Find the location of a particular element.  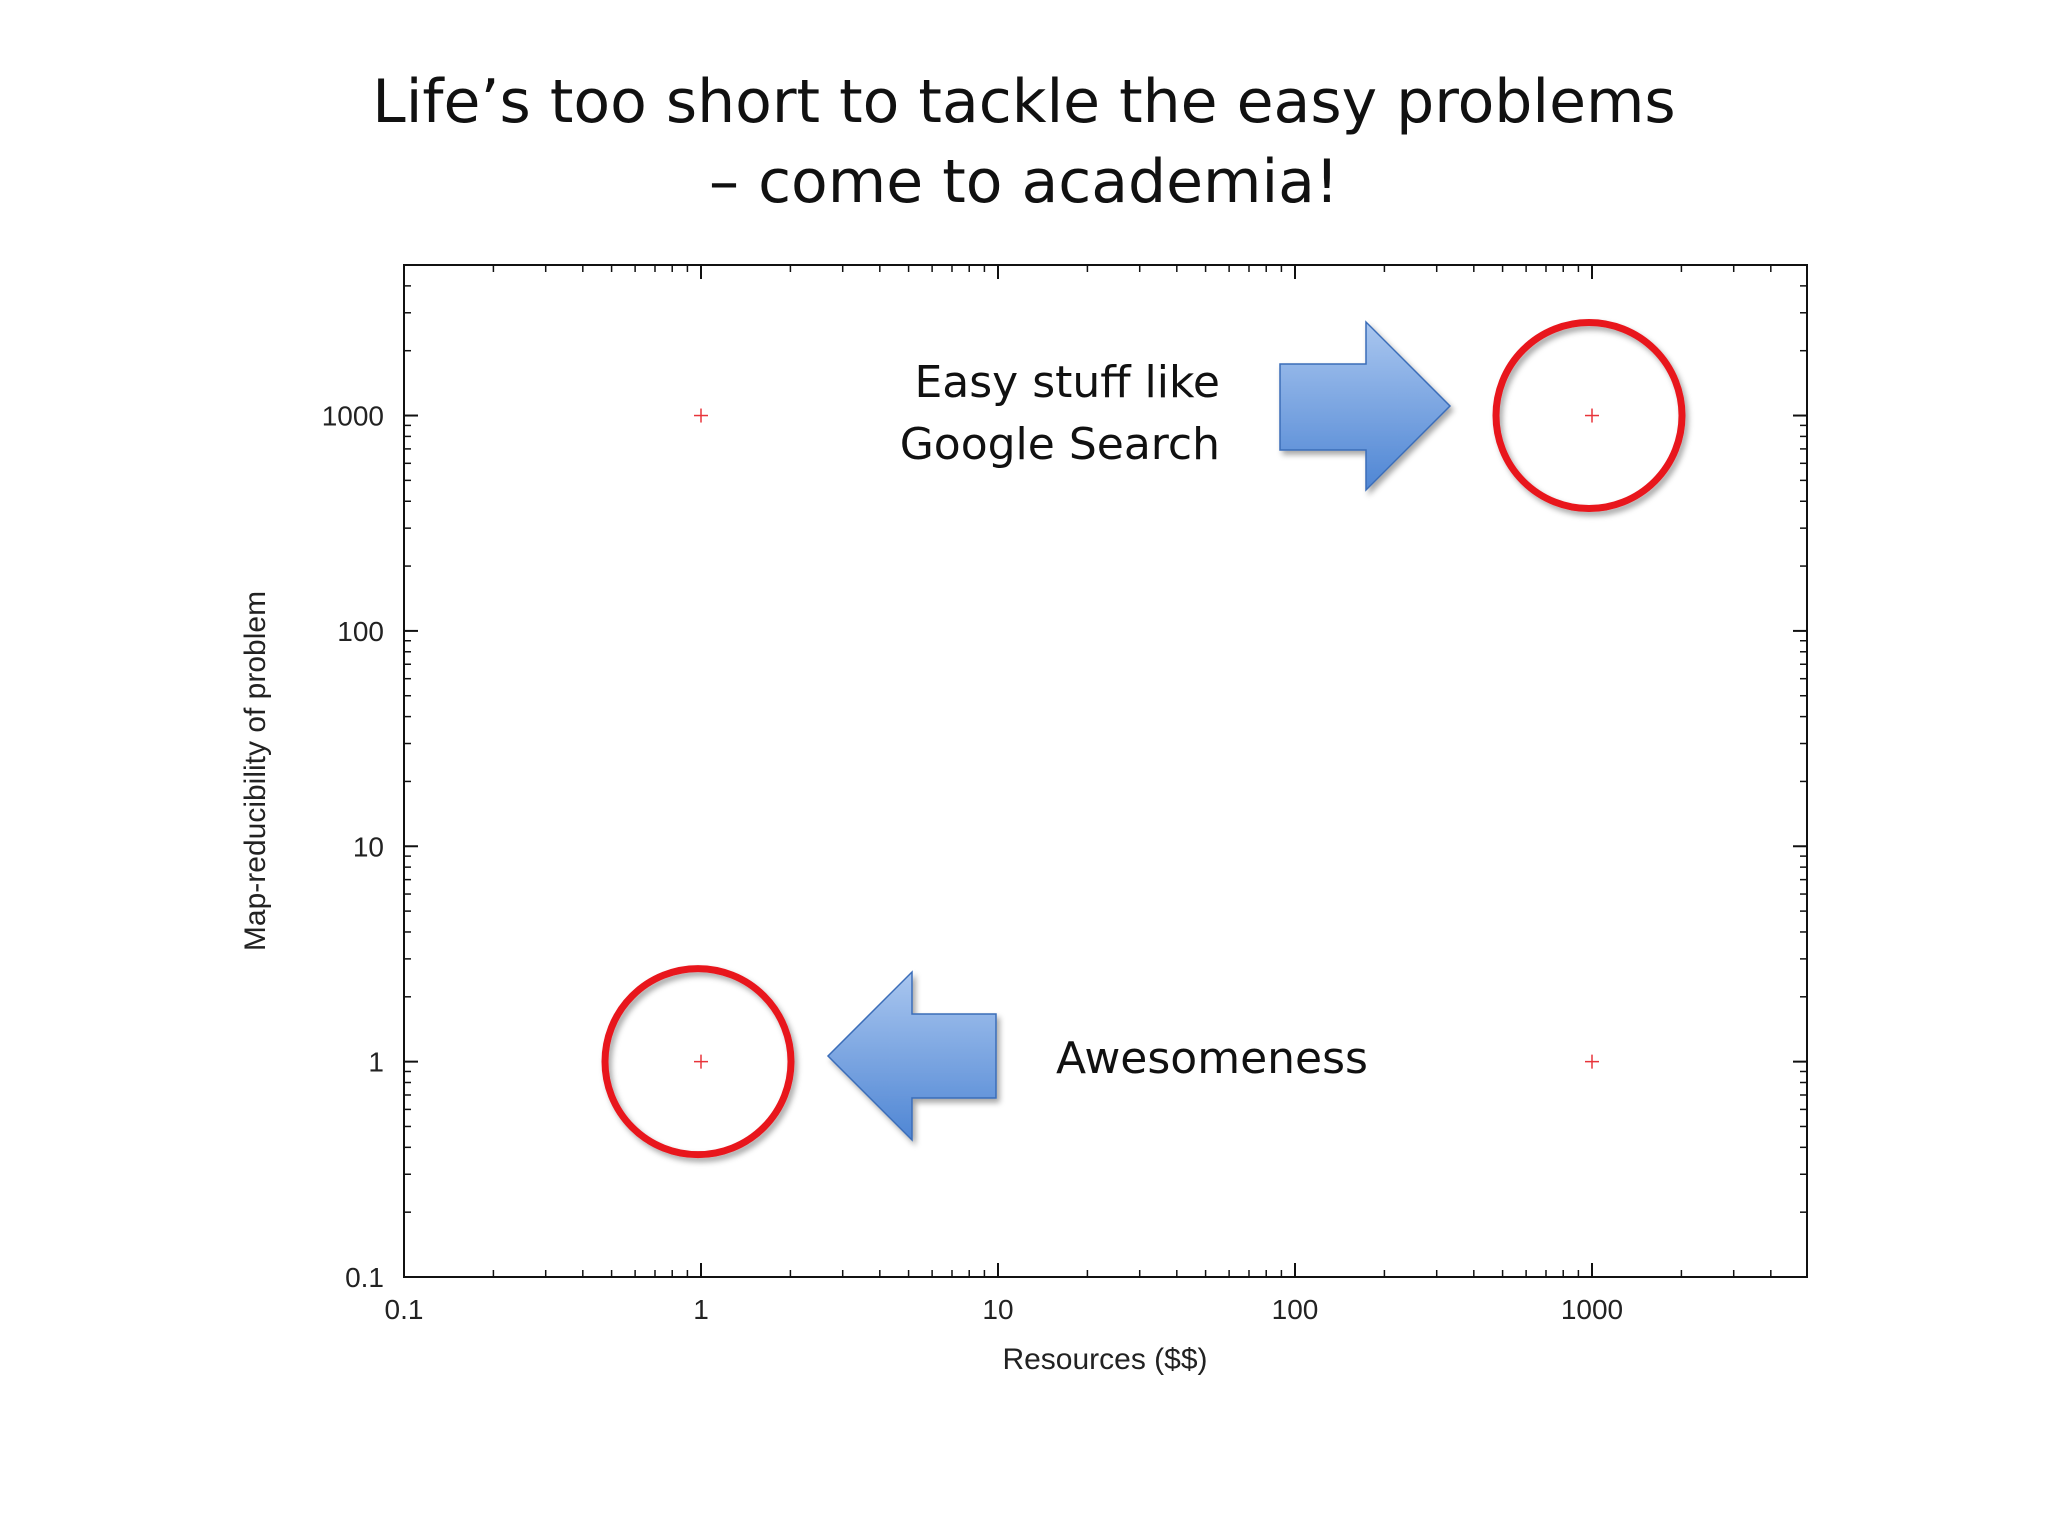

y-tick-label: 1 is located at coordinates (376, 1062).